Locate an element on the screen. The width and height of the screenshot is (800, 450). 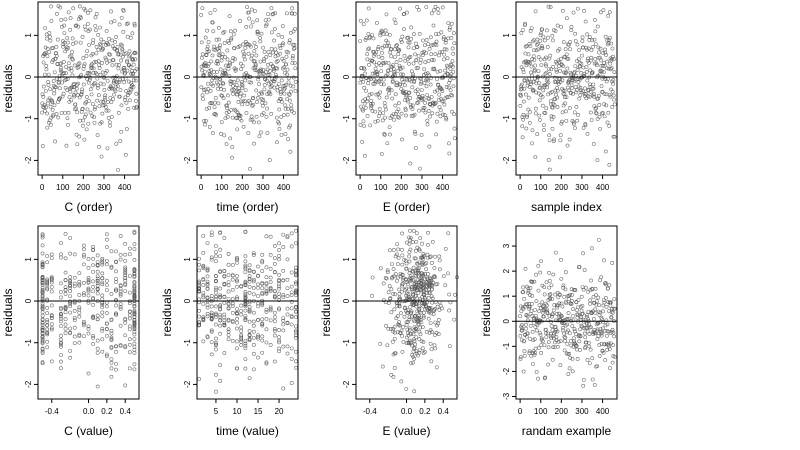
y-tick-label: 1 is located at coordinates (506, 295).